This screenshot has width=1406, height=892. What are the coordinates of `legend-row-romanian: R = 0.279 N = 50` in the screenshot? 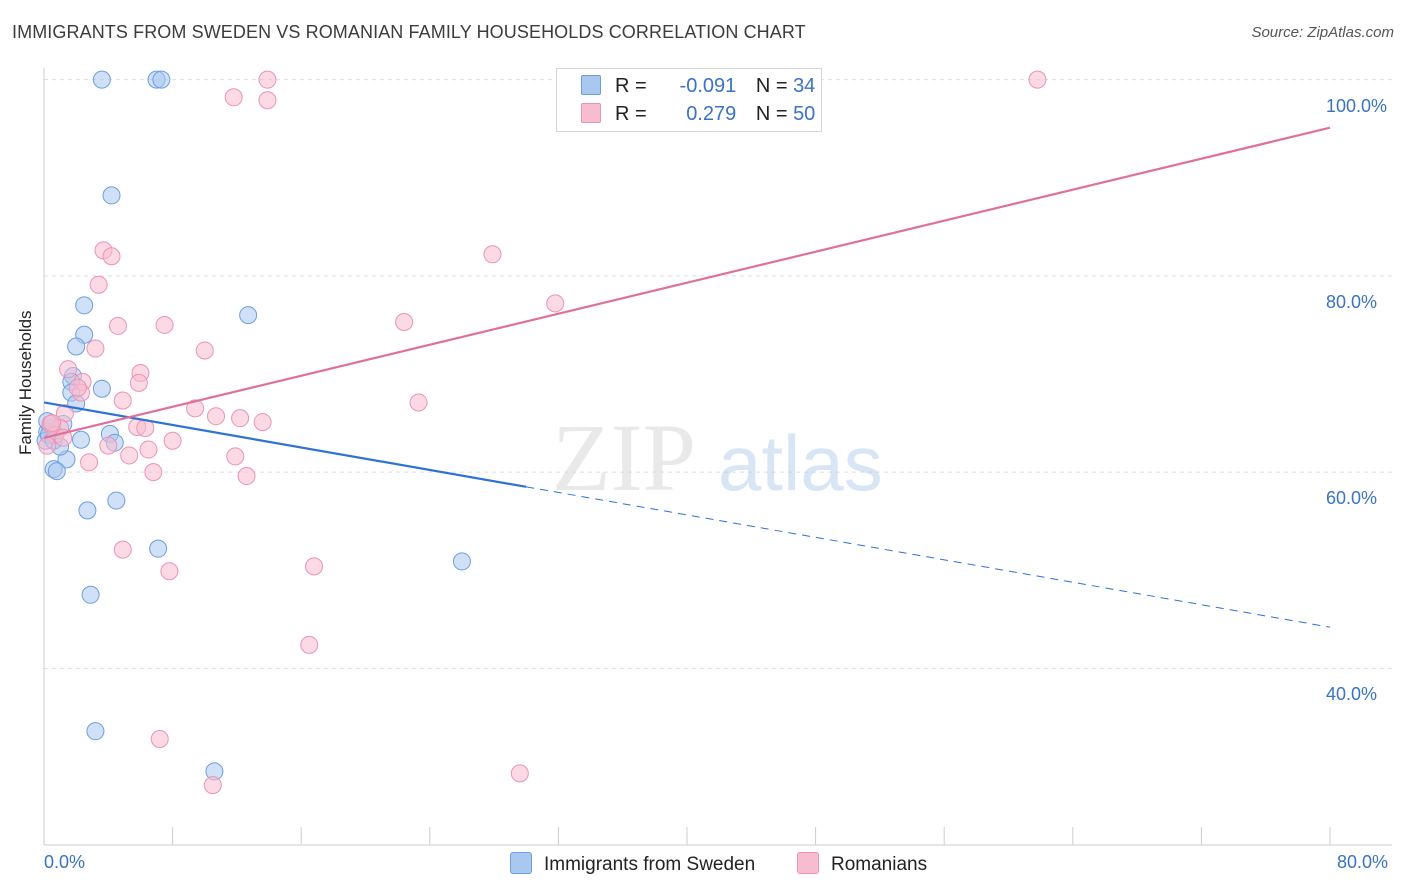 It's located at (698, 114).